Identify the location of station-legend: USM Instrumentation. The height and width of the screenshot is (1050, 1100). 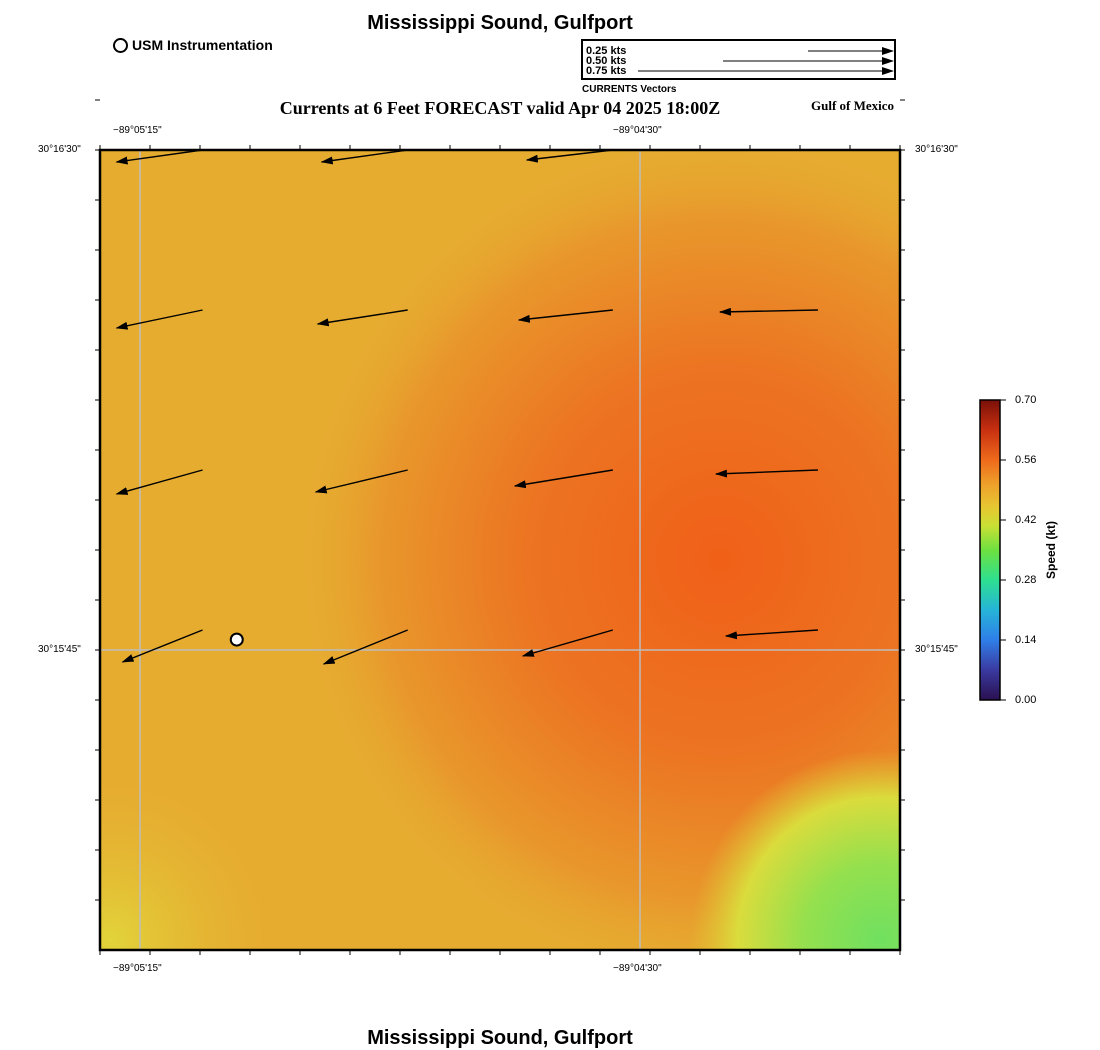
(193, 45).